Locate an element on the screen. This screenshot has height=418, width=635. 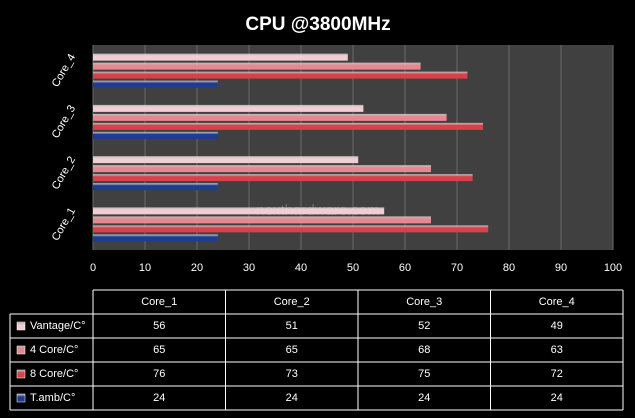
x-tick-label: 70 is located at coordinates (457, 268).